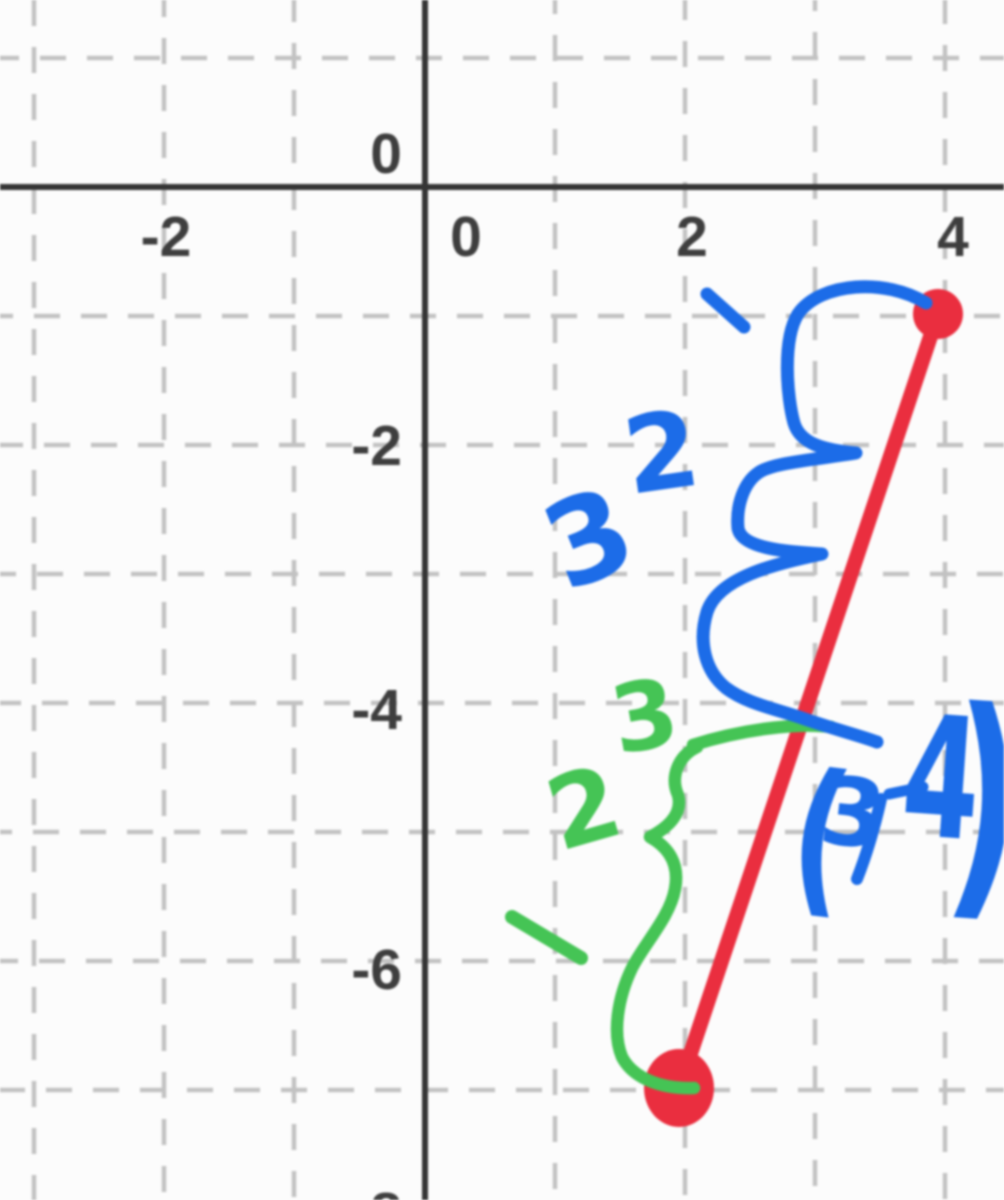 The height and width of the screenshot is (1200, 1004). What do you see at coordinates (166, 237) in the screenshot?
I see `x-tick-label: -2` at bounding box center [166, 237].